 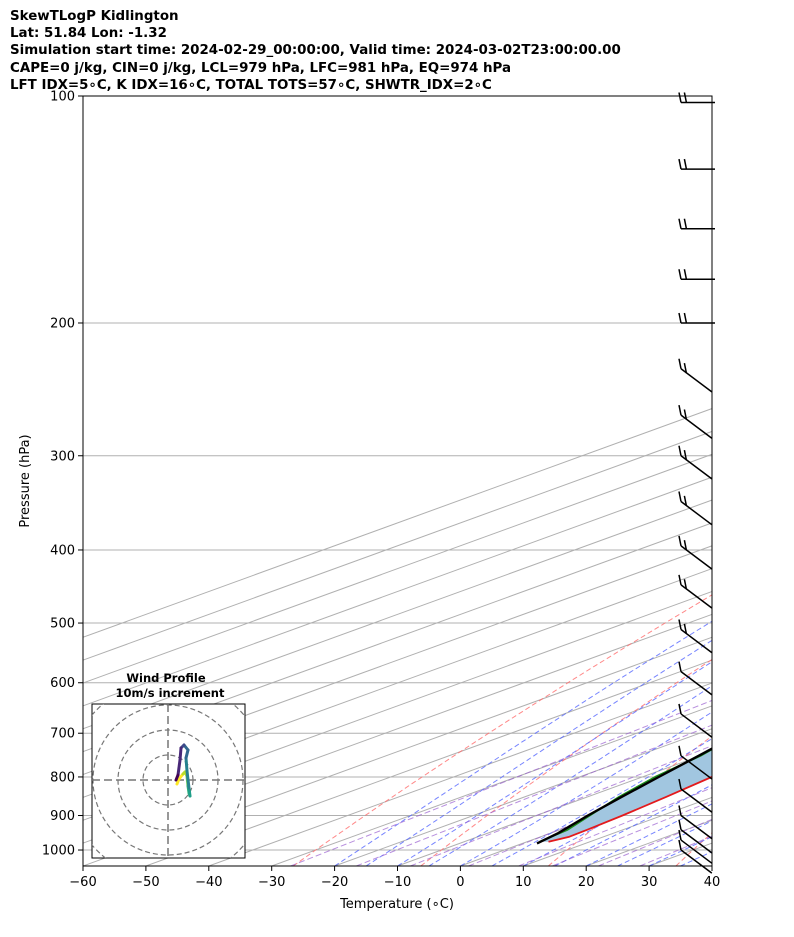 I want to click on dry-adiabat-line, so click(x=566, y=762).